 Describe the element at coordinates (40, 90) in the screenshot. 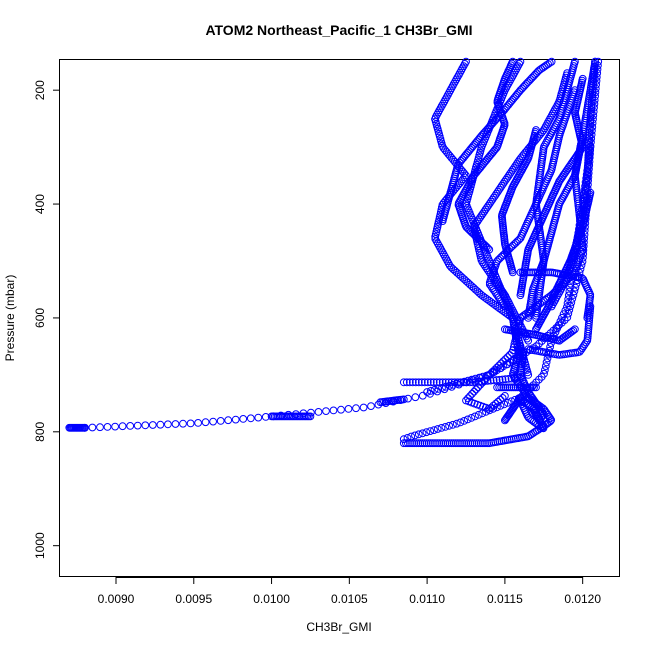

I see `y-tick-label: 200` at that location.